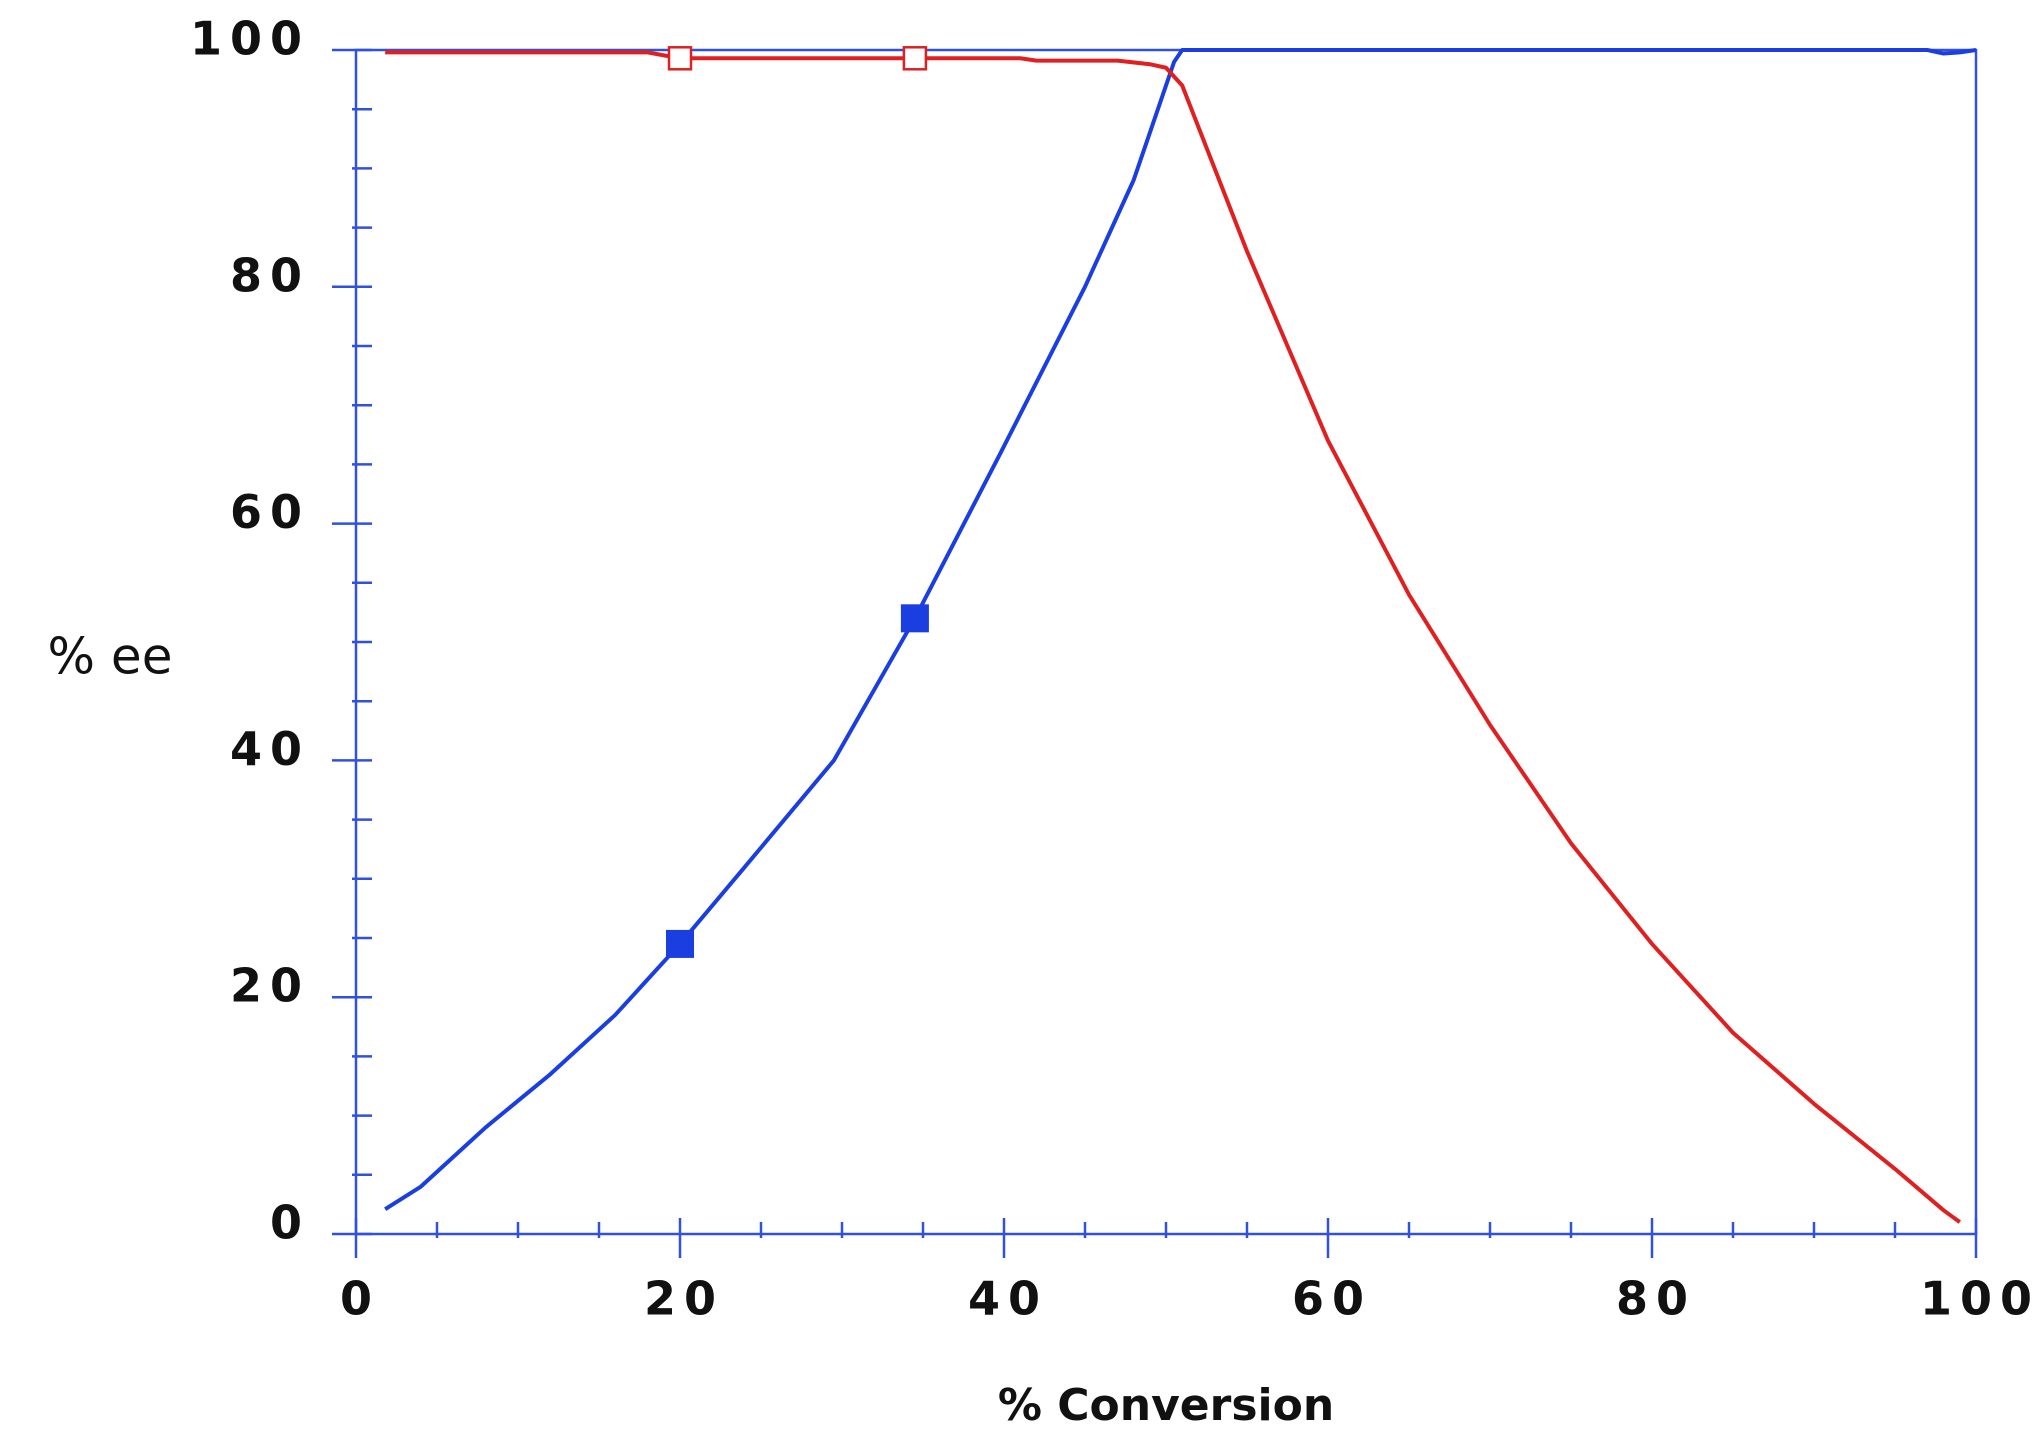  Describe the element at coordinates (1656, 1299) in the screenshot. I see `x-tick-label: 80` at that location.